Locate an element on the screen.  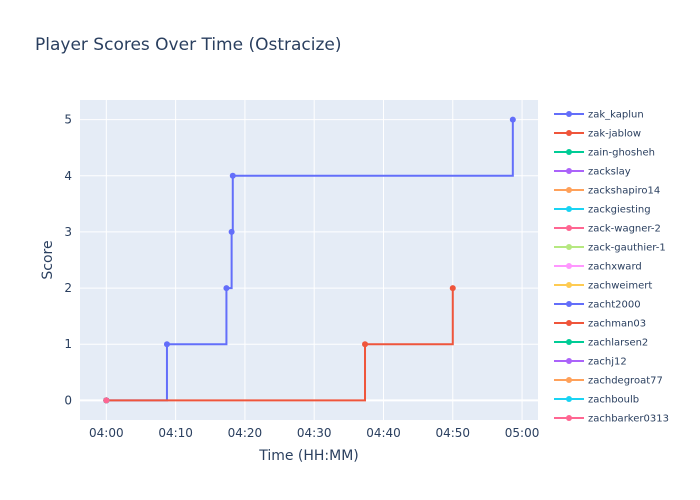
legend-item: zack-wagner-2 is located at coordinates (607, 229).